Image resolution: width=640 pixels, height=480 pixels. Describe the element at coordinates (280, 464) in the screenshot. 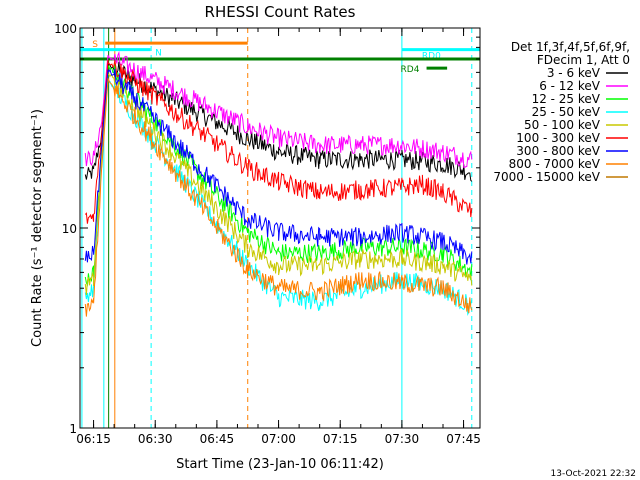

I see `x-axis-label: Start Time (23-Jan-10 06:11:42)` at that location.